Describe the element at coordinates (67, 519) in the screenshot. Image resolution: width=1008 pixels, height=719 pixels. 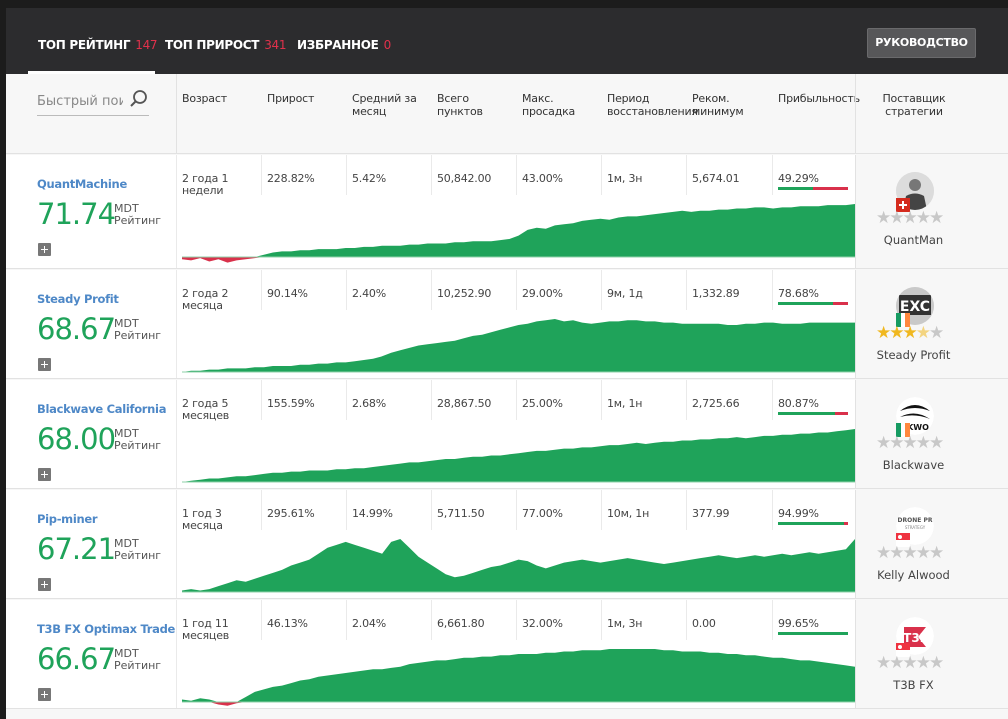
I see `strategy-name-link: Pip-miner` at that location.